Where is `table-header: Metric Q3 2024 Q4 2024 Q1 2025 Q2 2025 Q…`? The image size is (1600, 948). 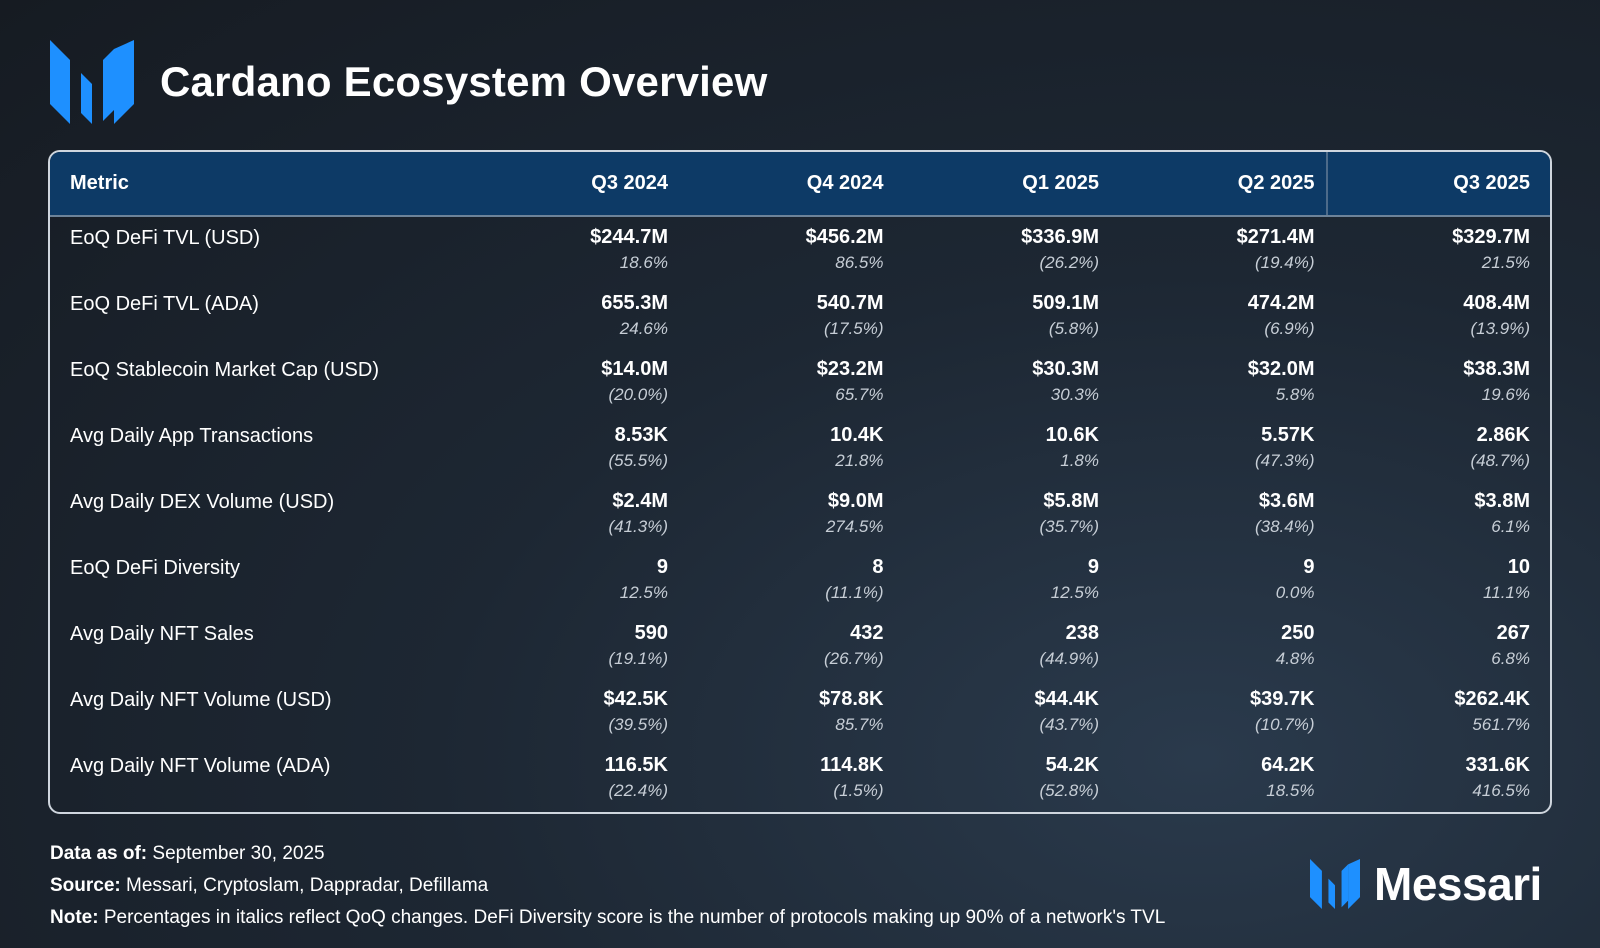 table-header: Metric Q3 2024 Q4 2024 Q1 2025 Q2 2025 Q… is located at coordinates (800, 184).